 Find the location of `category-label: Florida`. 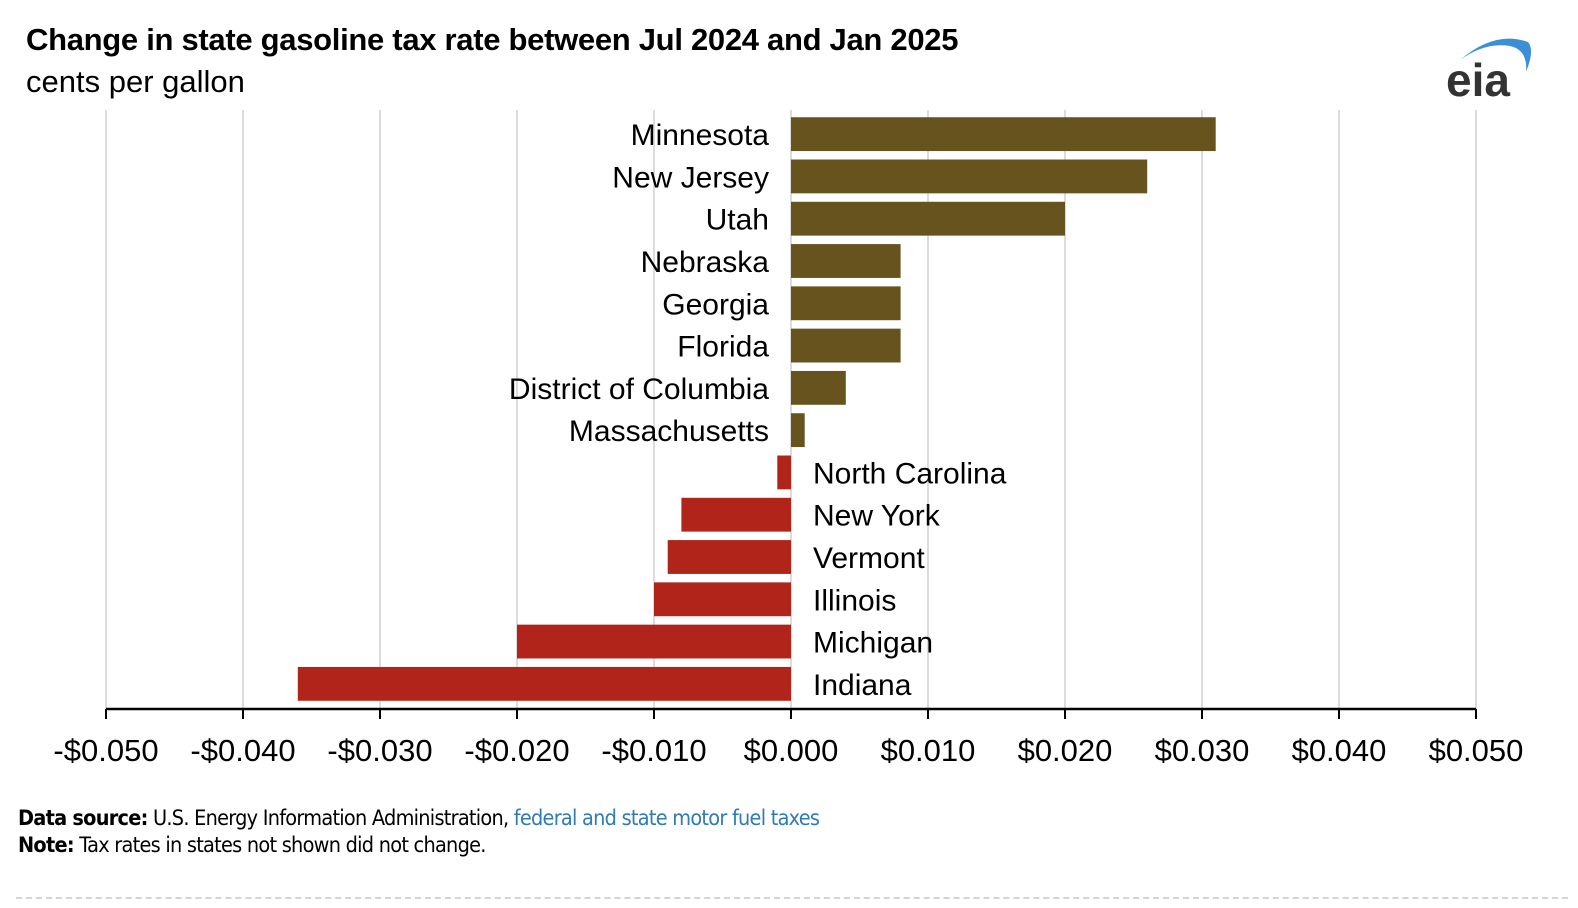

category-label: Florida is located at coordinates (723, 347).